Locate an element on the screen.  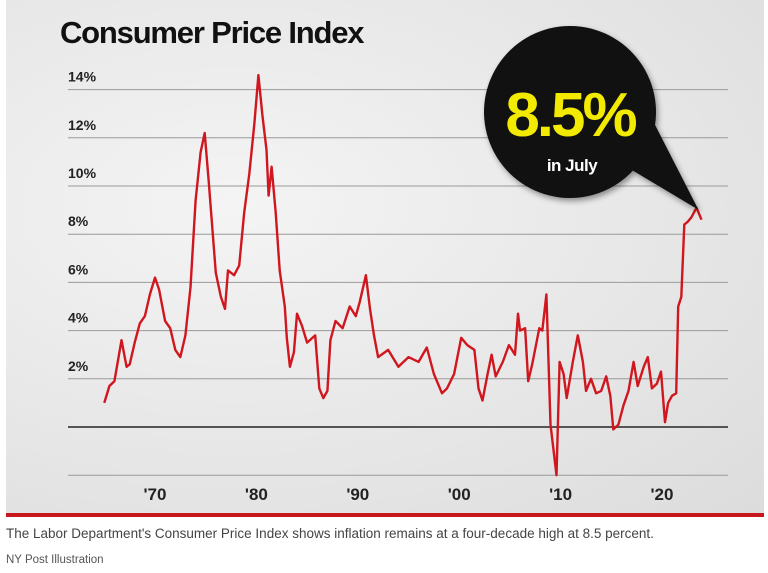
y-tick-label: 4% is located at coordinates (78, 318).